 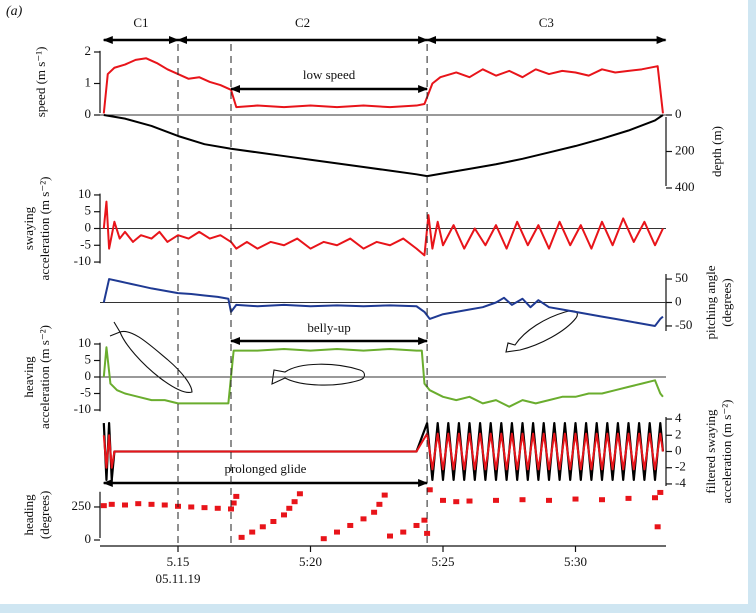 What do you see at coordinates (28, 515) in the screenshot?
I see `y-axis-label: heading` at bounding box center [28, 515].